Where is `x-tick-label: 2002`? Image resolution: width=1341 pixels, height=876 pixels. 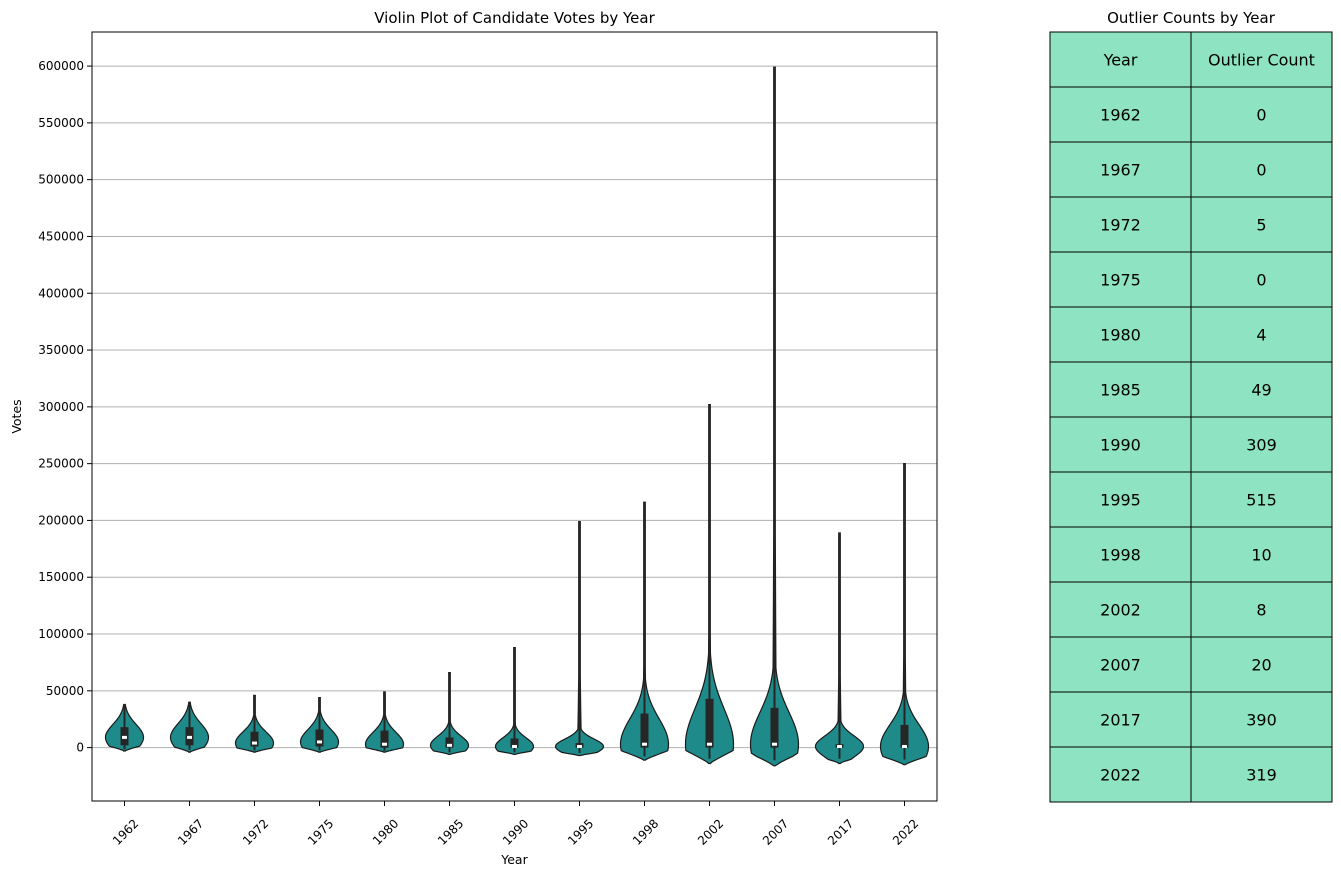 x-tick-label: 2002 is located at coordinates (710, 831).